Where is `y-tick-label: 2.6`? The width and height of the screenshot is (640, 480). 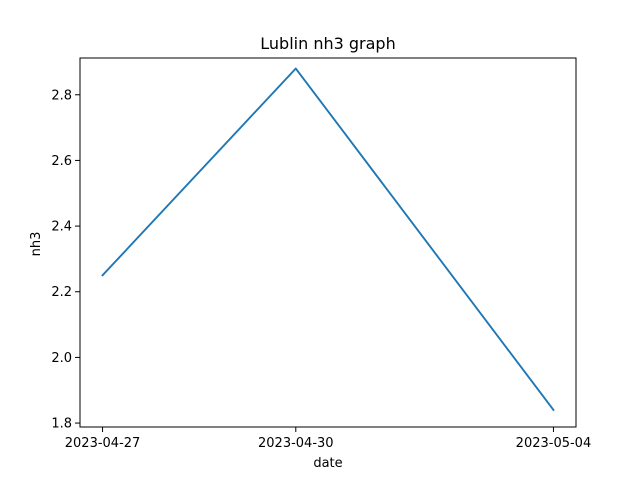 y-tick-label: 2.6 is located at coordinates (61, 161).